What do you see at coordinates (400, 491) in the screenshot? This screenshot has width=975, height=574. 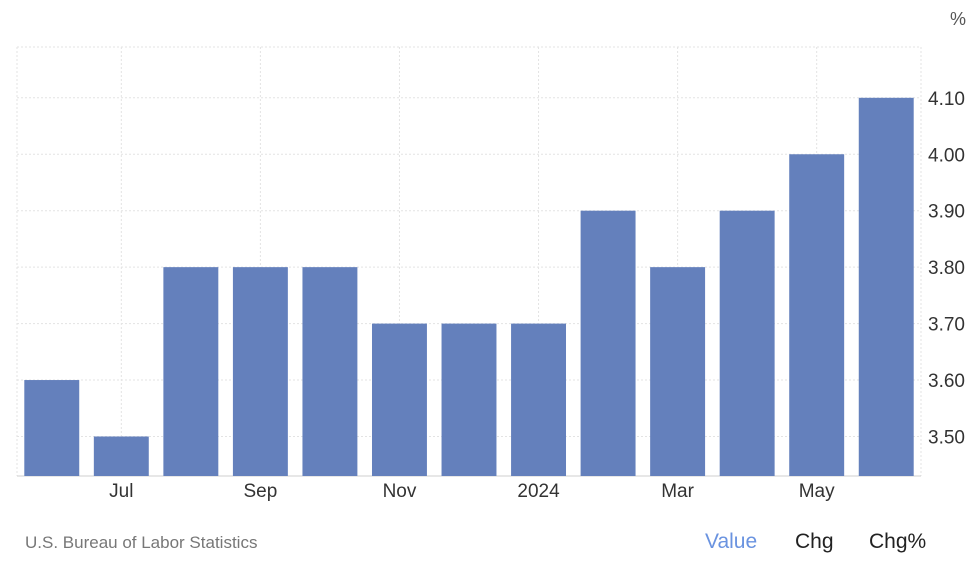 I see `x-tick-label: Nov` at bounding box center [400, 491].